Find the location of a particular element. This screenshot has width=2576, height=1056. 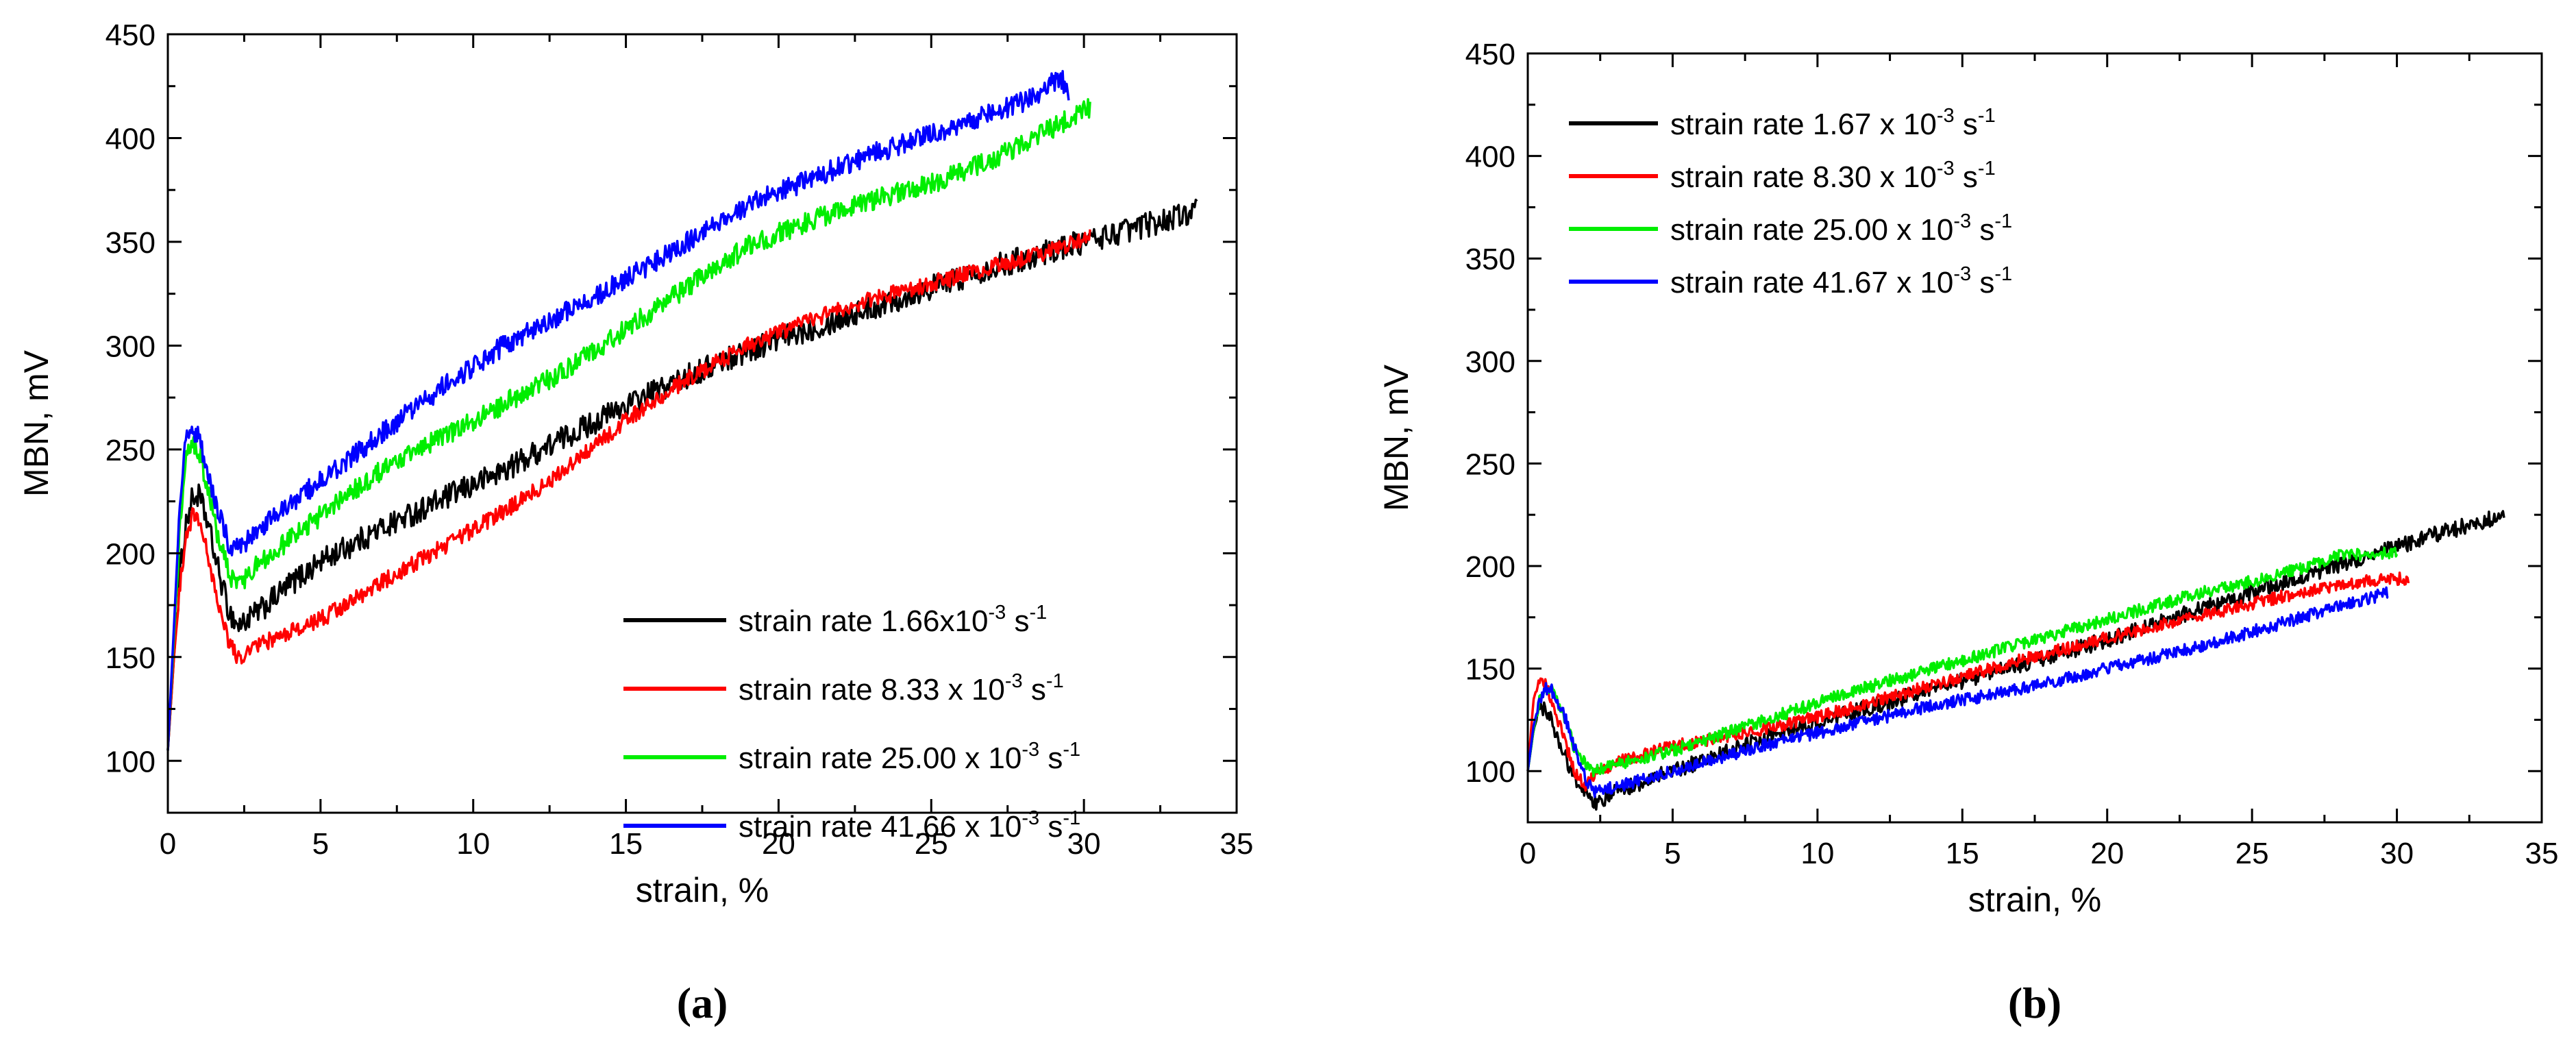

legend-entry: strain rate 8.33 x 10-3 s-1 is located at coordinates (843, 688).